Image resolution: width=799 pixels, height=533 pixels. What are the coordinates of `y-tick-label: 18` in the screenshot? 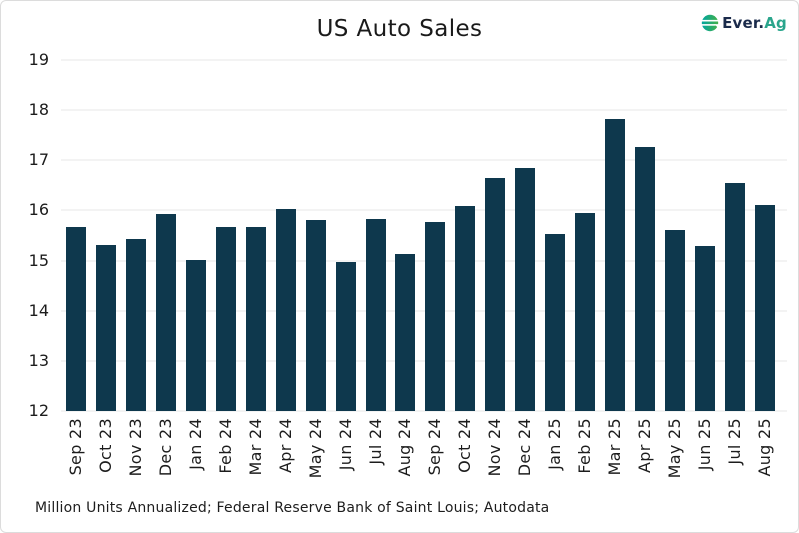 It's located at (38, 110).